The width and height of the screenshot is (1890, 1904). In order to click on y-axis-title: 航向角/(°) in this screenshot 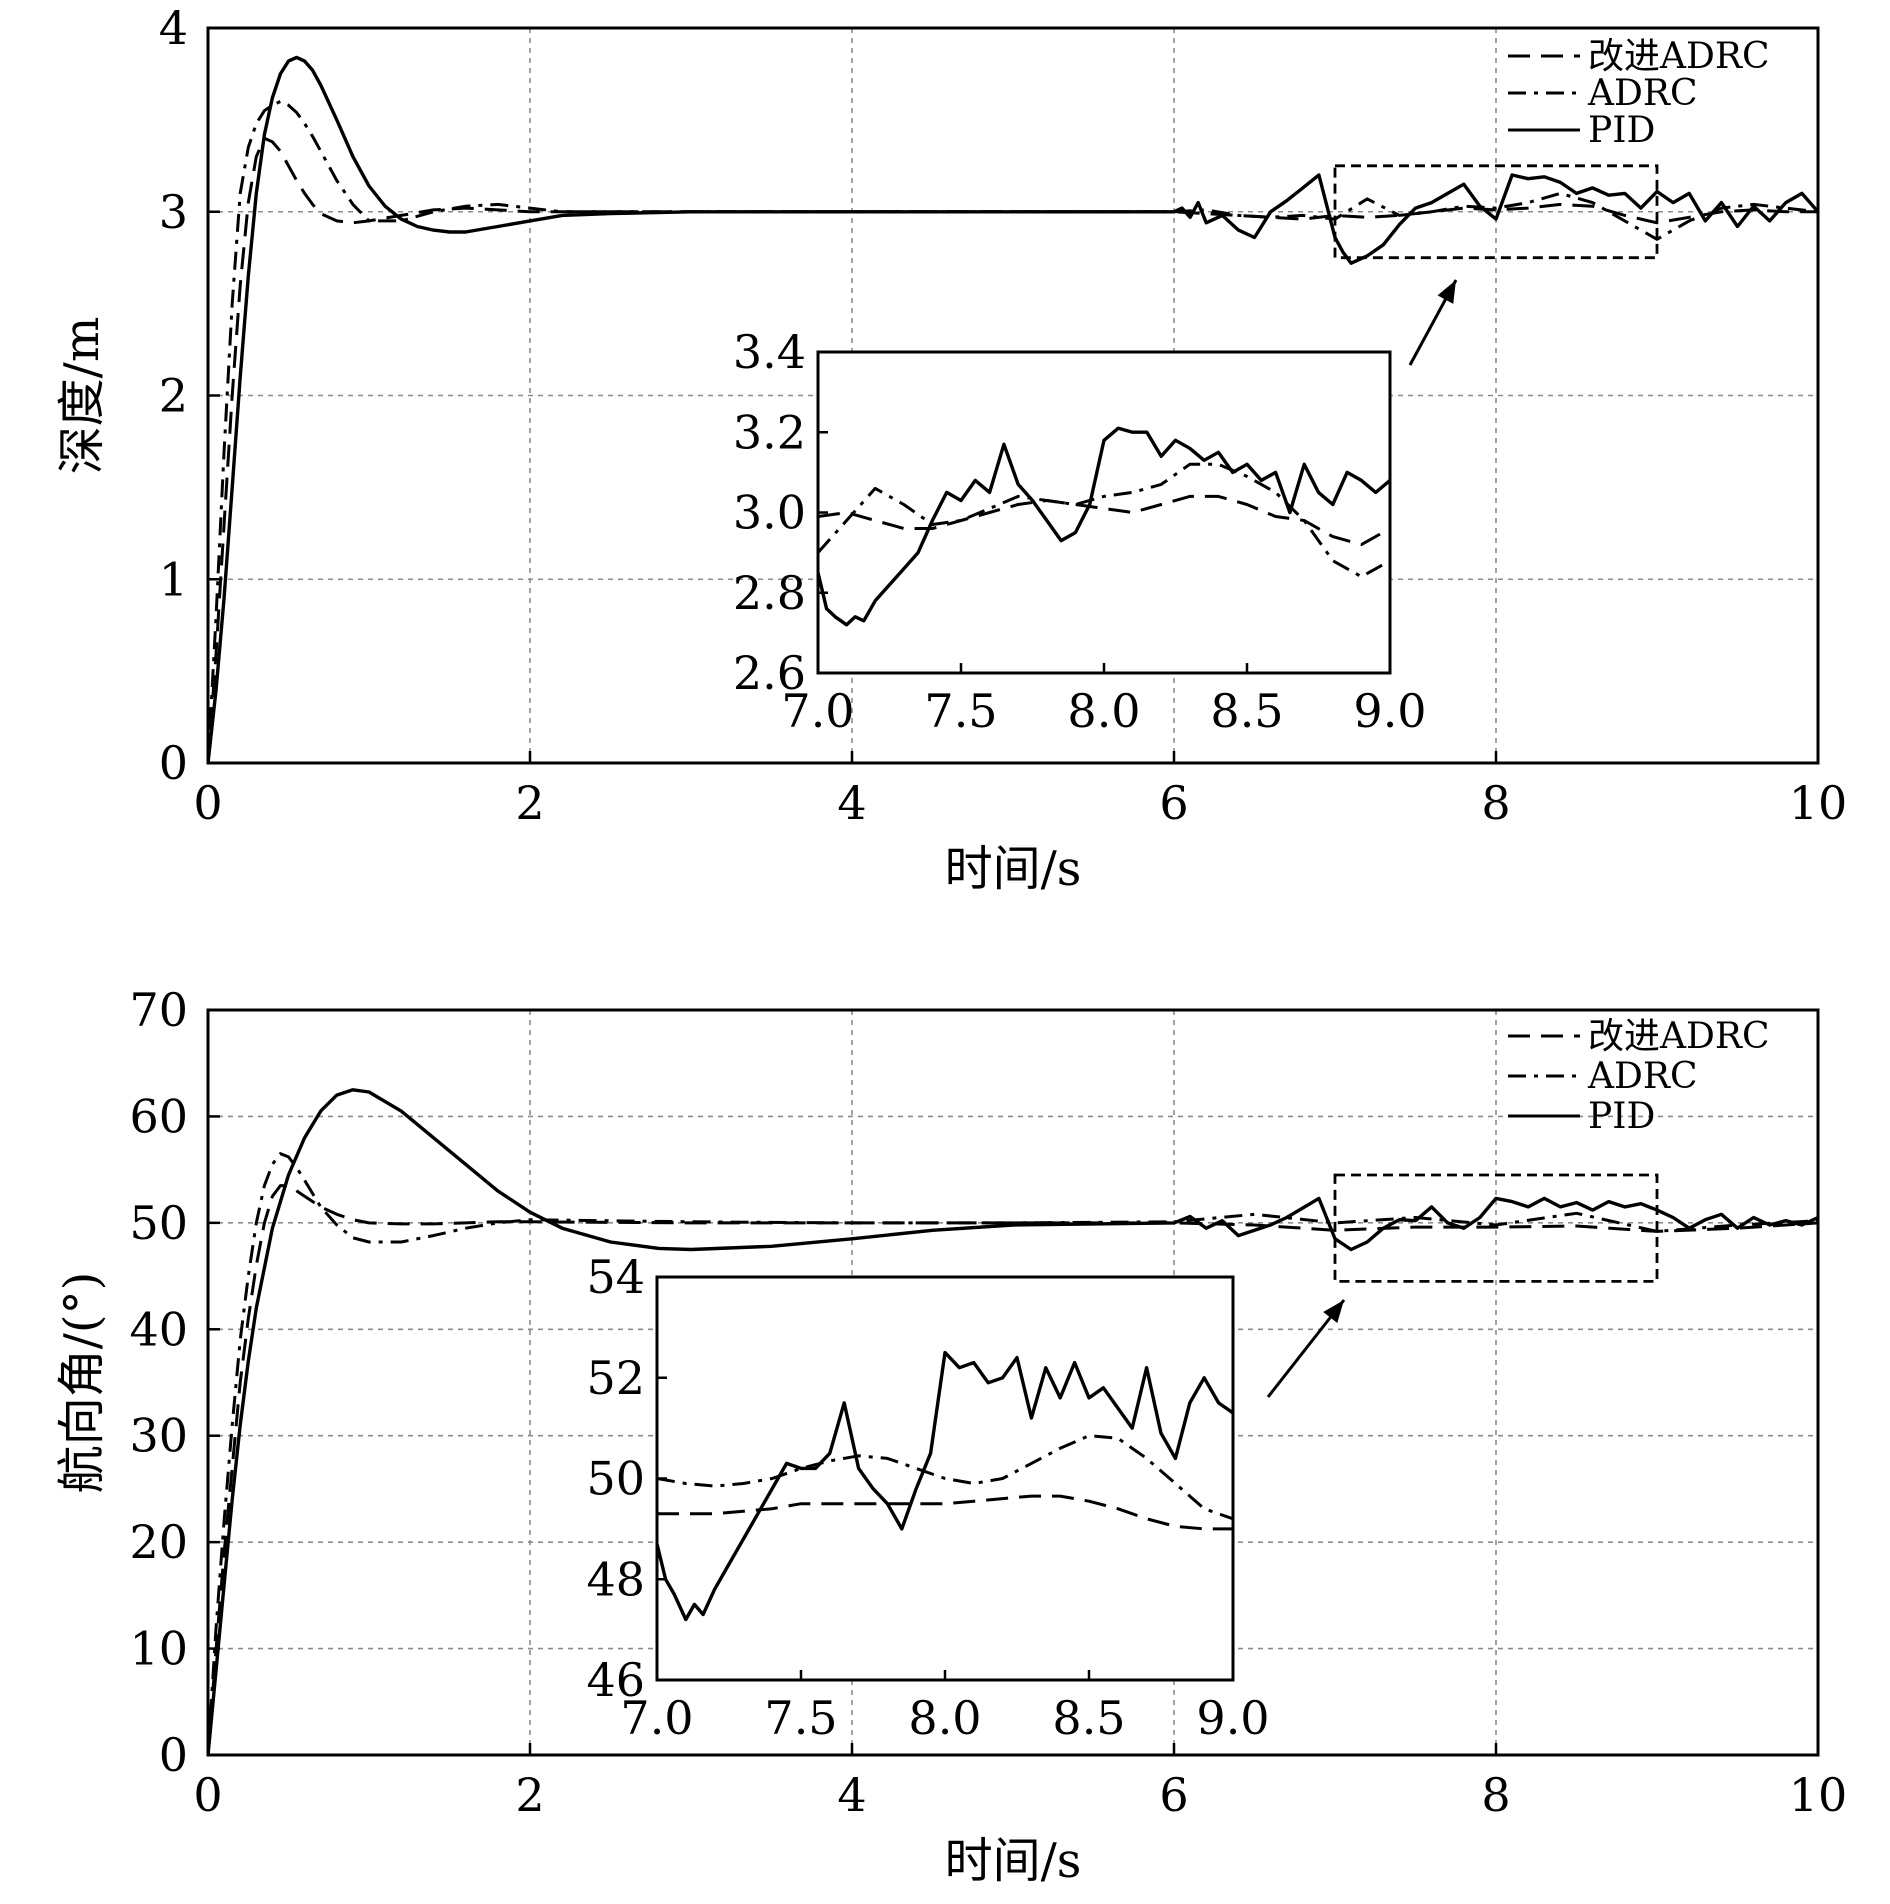, I will do `click(82, 1383)`.